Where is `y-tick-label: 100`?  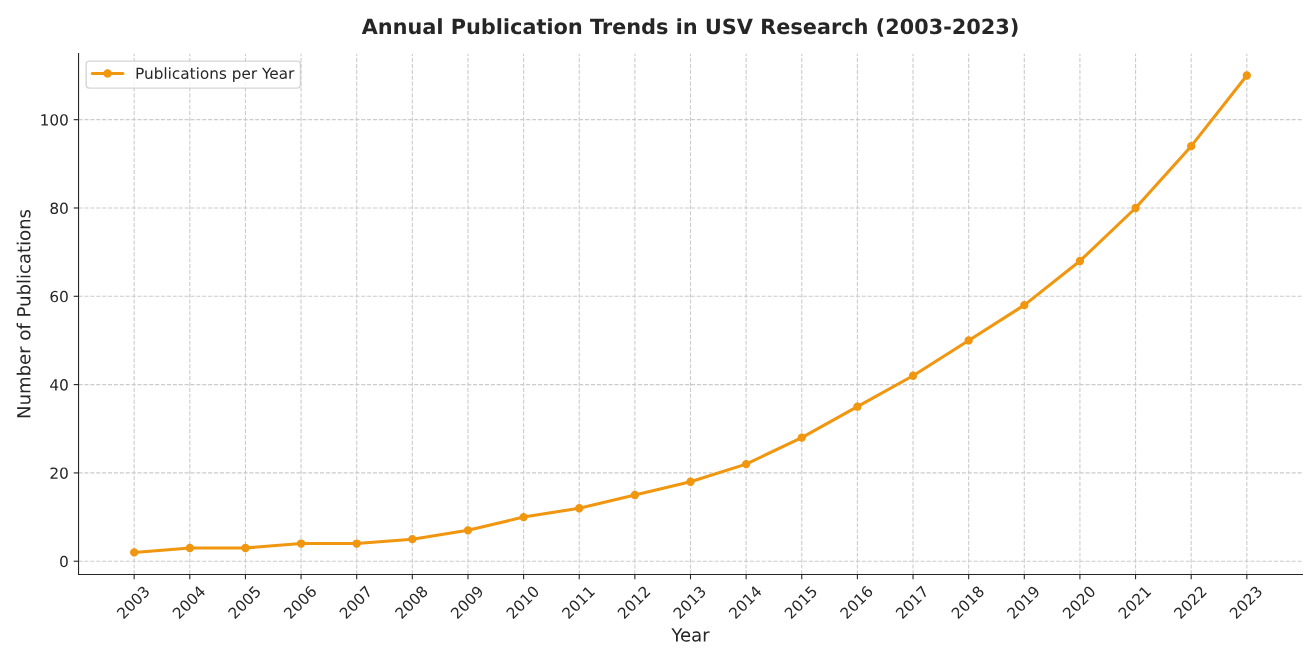
y-tick-label: 100 is located at coordinates (54, 120).